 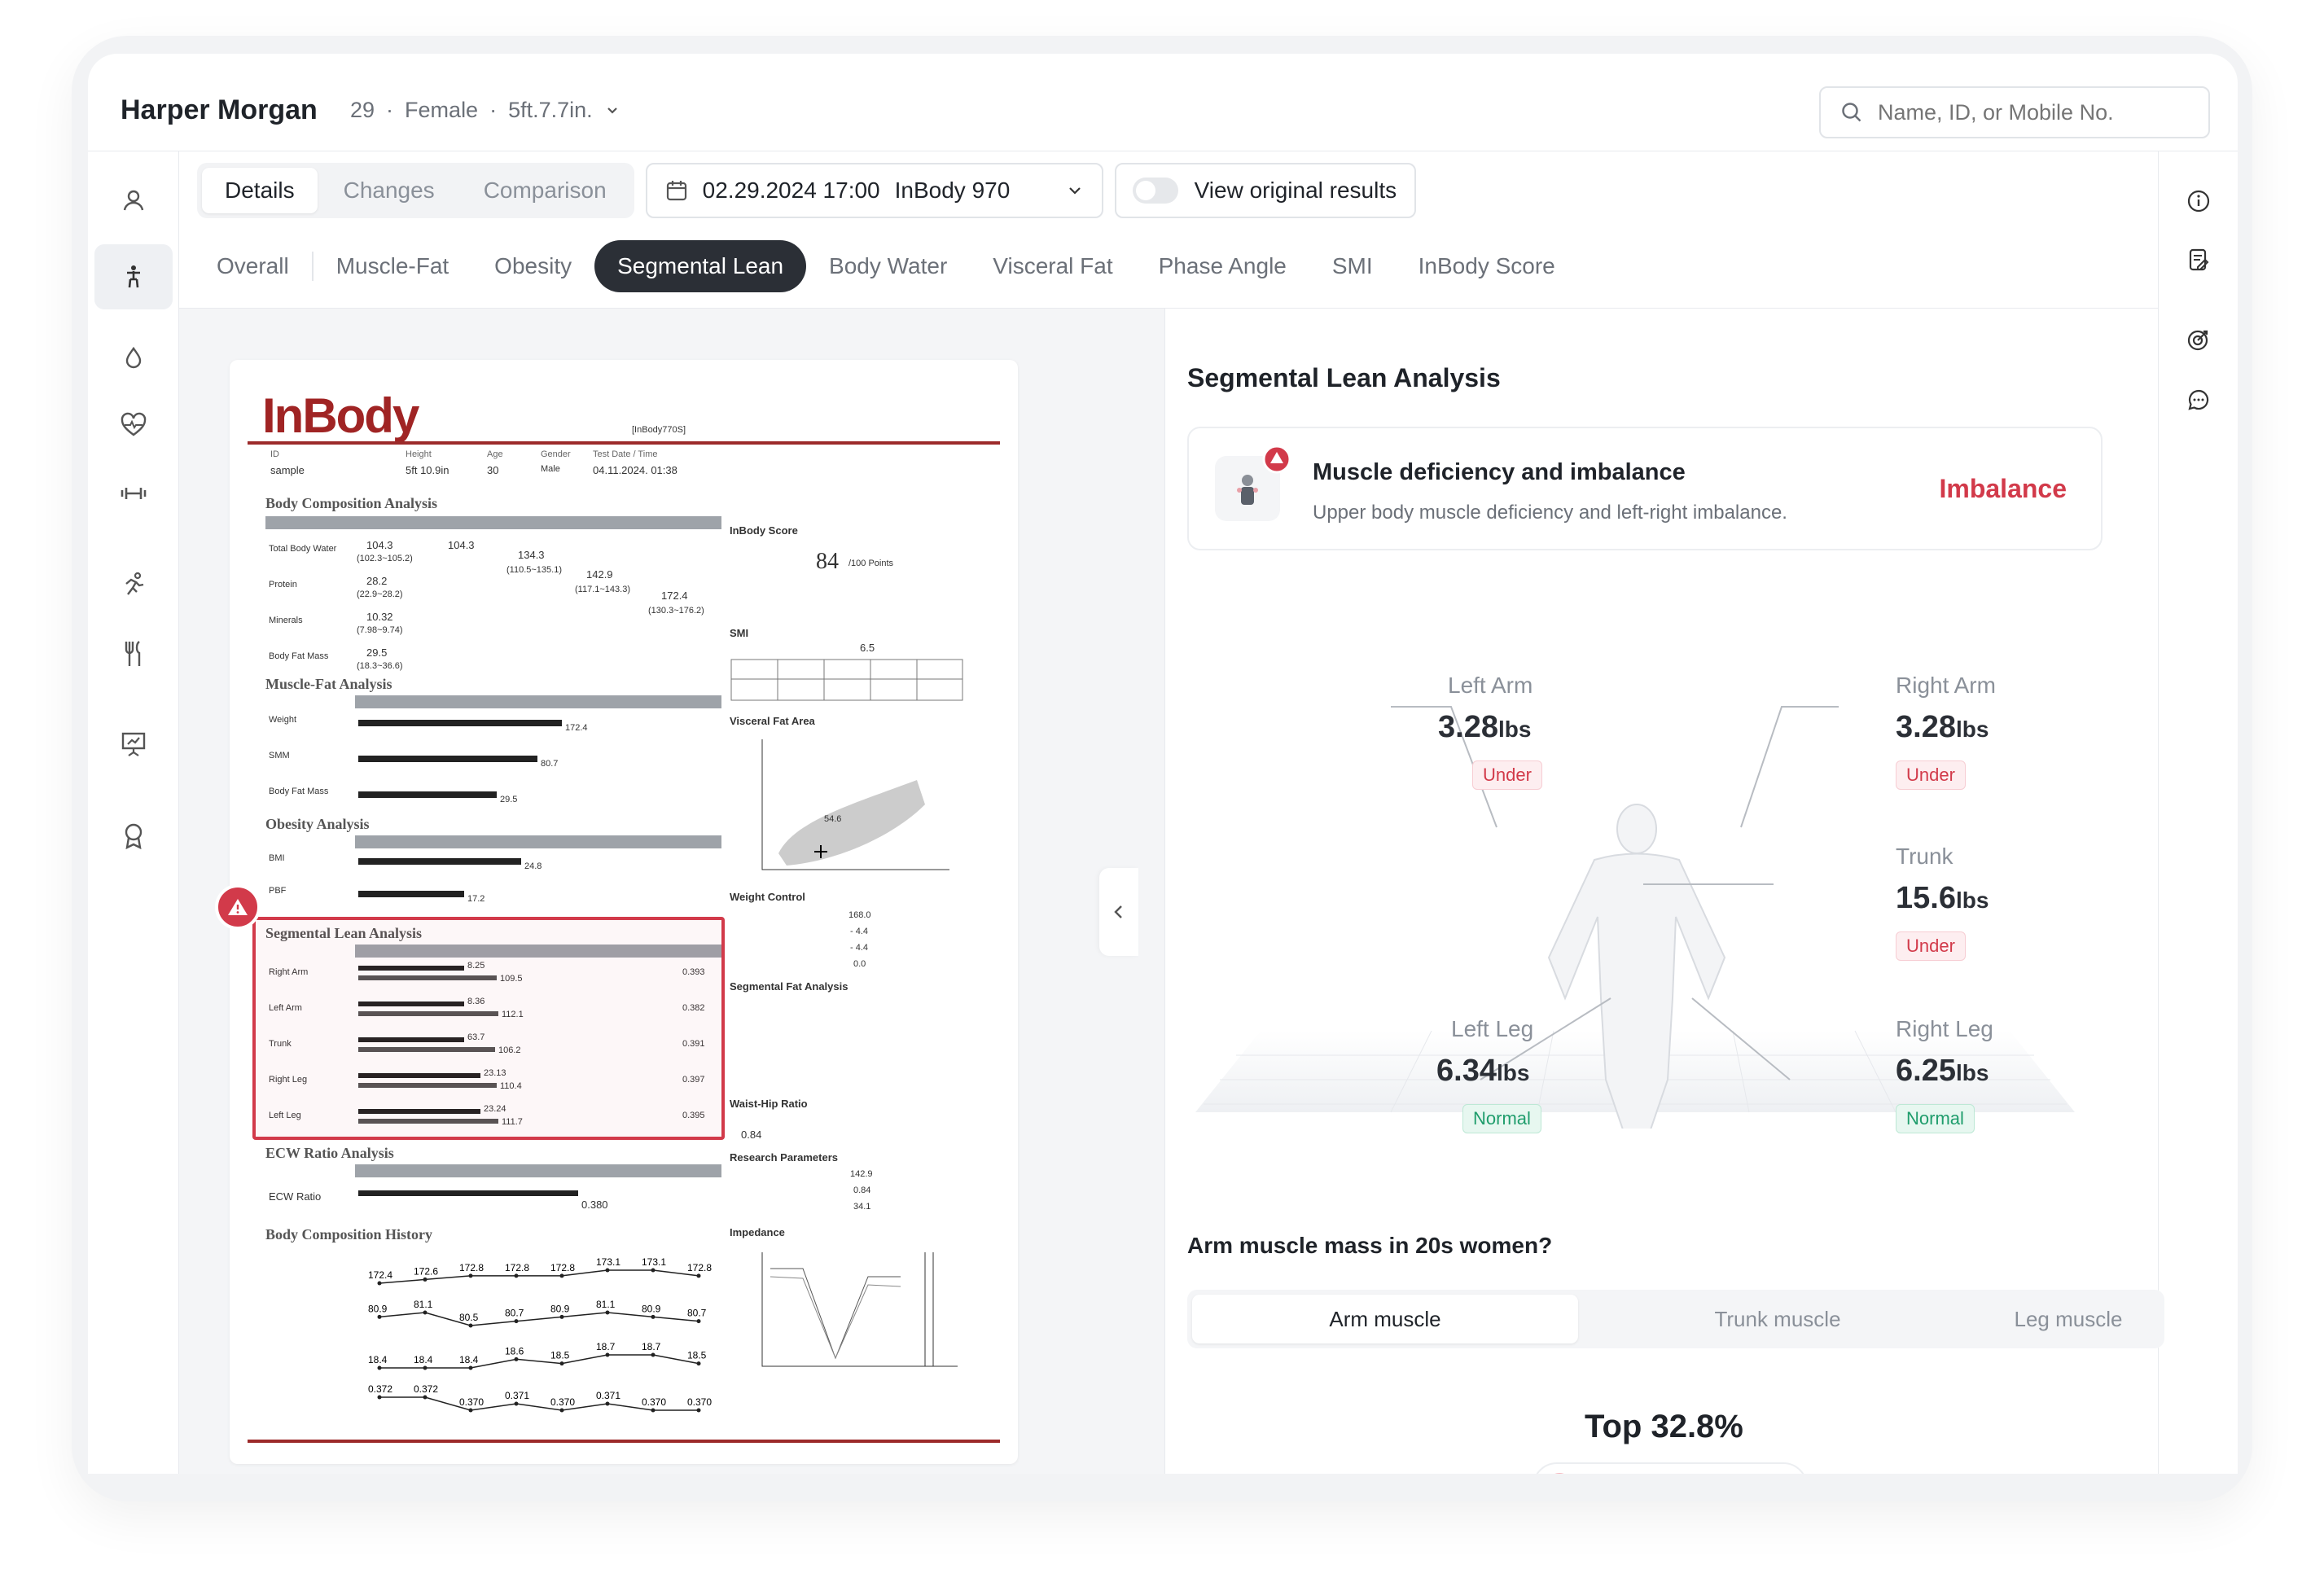 What do you see at coordinates (1486, 265) in the screenshot?
I see `tab-inbody-score: InBody Score` at bounding box center [1486, 265].